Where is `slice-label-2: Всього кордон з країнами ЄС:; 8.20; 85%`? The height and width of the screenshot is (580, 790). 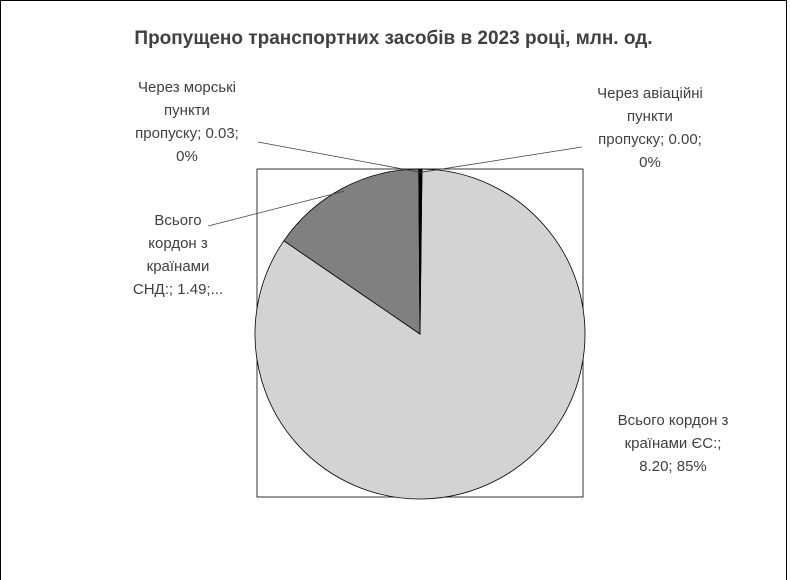 slice-label-2: Всього кордон з країнами ЄС:; 8.20; 85% is located at coordinates (673, 443).